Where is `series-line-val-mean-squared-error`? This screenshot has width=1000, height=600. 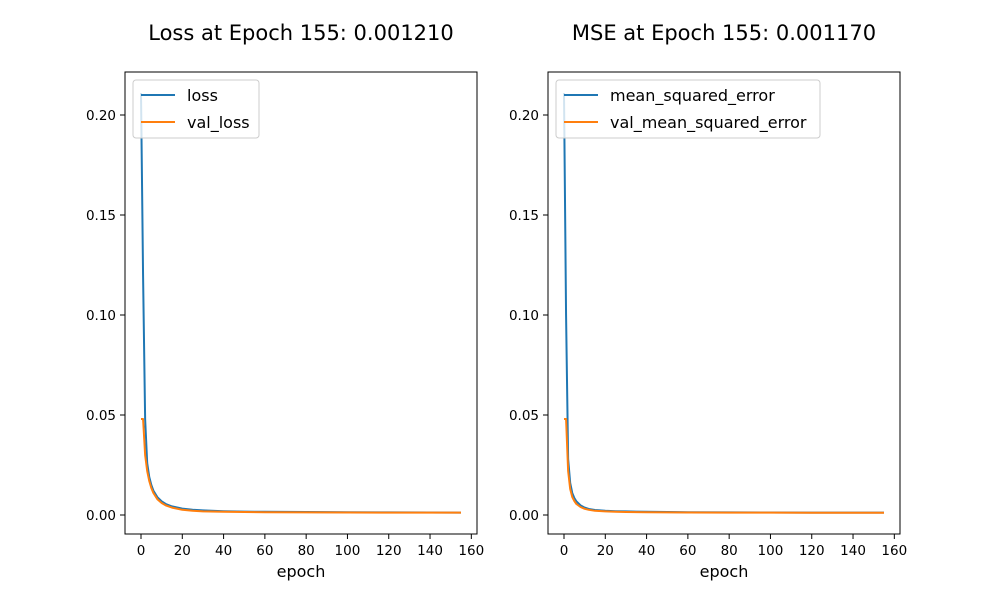 series-line-val-mean-squared-error is located at coordinates (724, 466).